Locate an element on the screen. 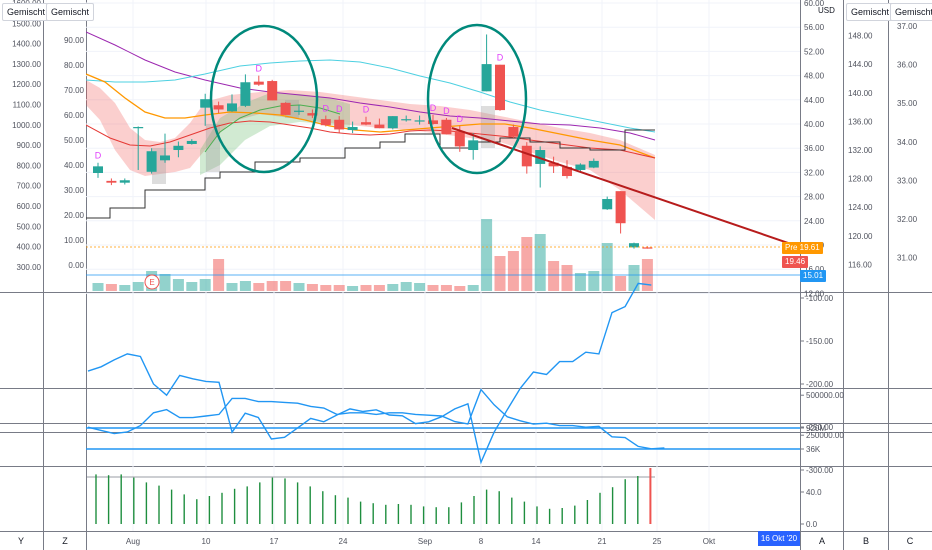 The image size is (932, 550). axis-tick-label: 32.00 is located at coordinates (814, 172).